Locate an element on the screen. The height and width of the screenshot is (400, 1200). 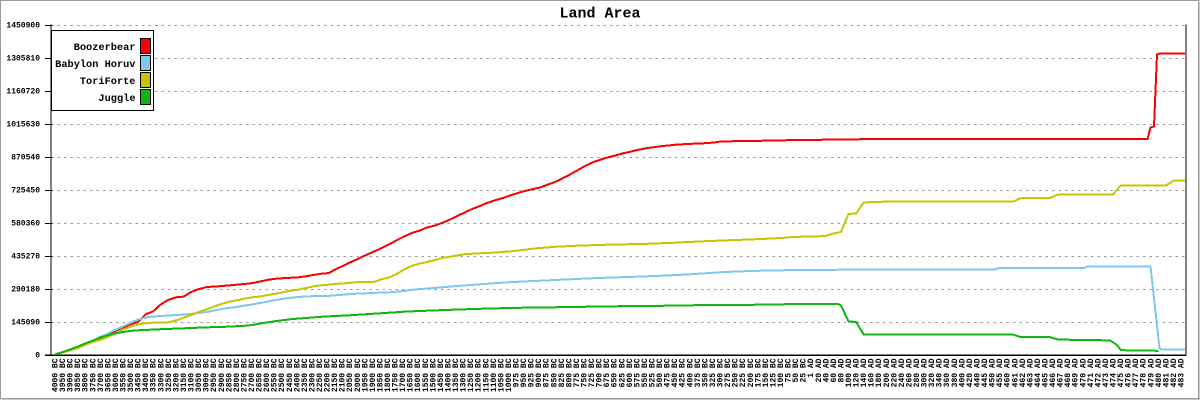
svg-text: 200 AD is located at coordinates (887, 372).